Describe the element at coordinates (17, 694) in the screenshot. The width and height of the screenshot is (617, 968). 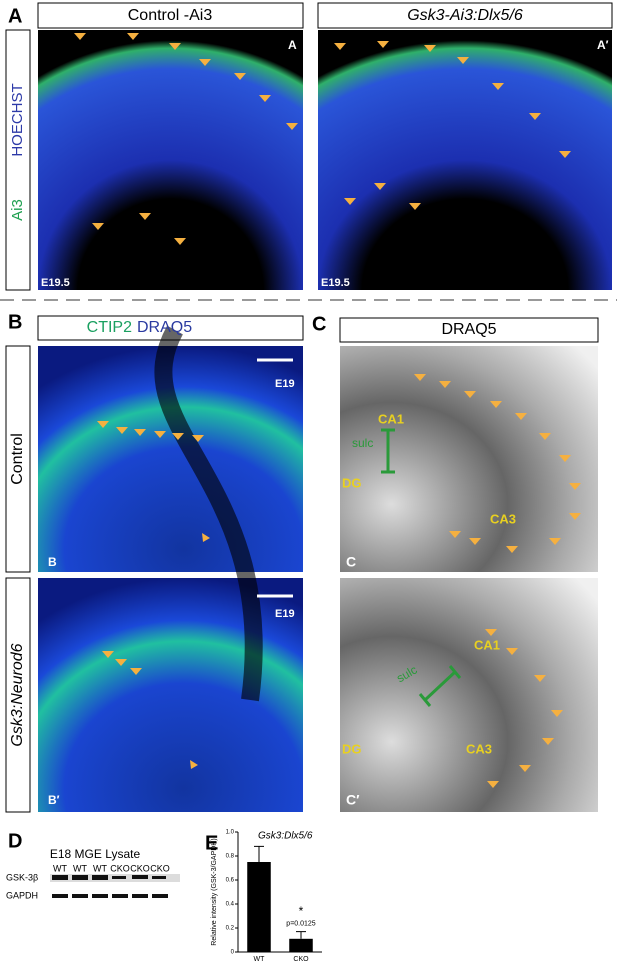
I see `label: Gsk3:Neurod6` at that location.